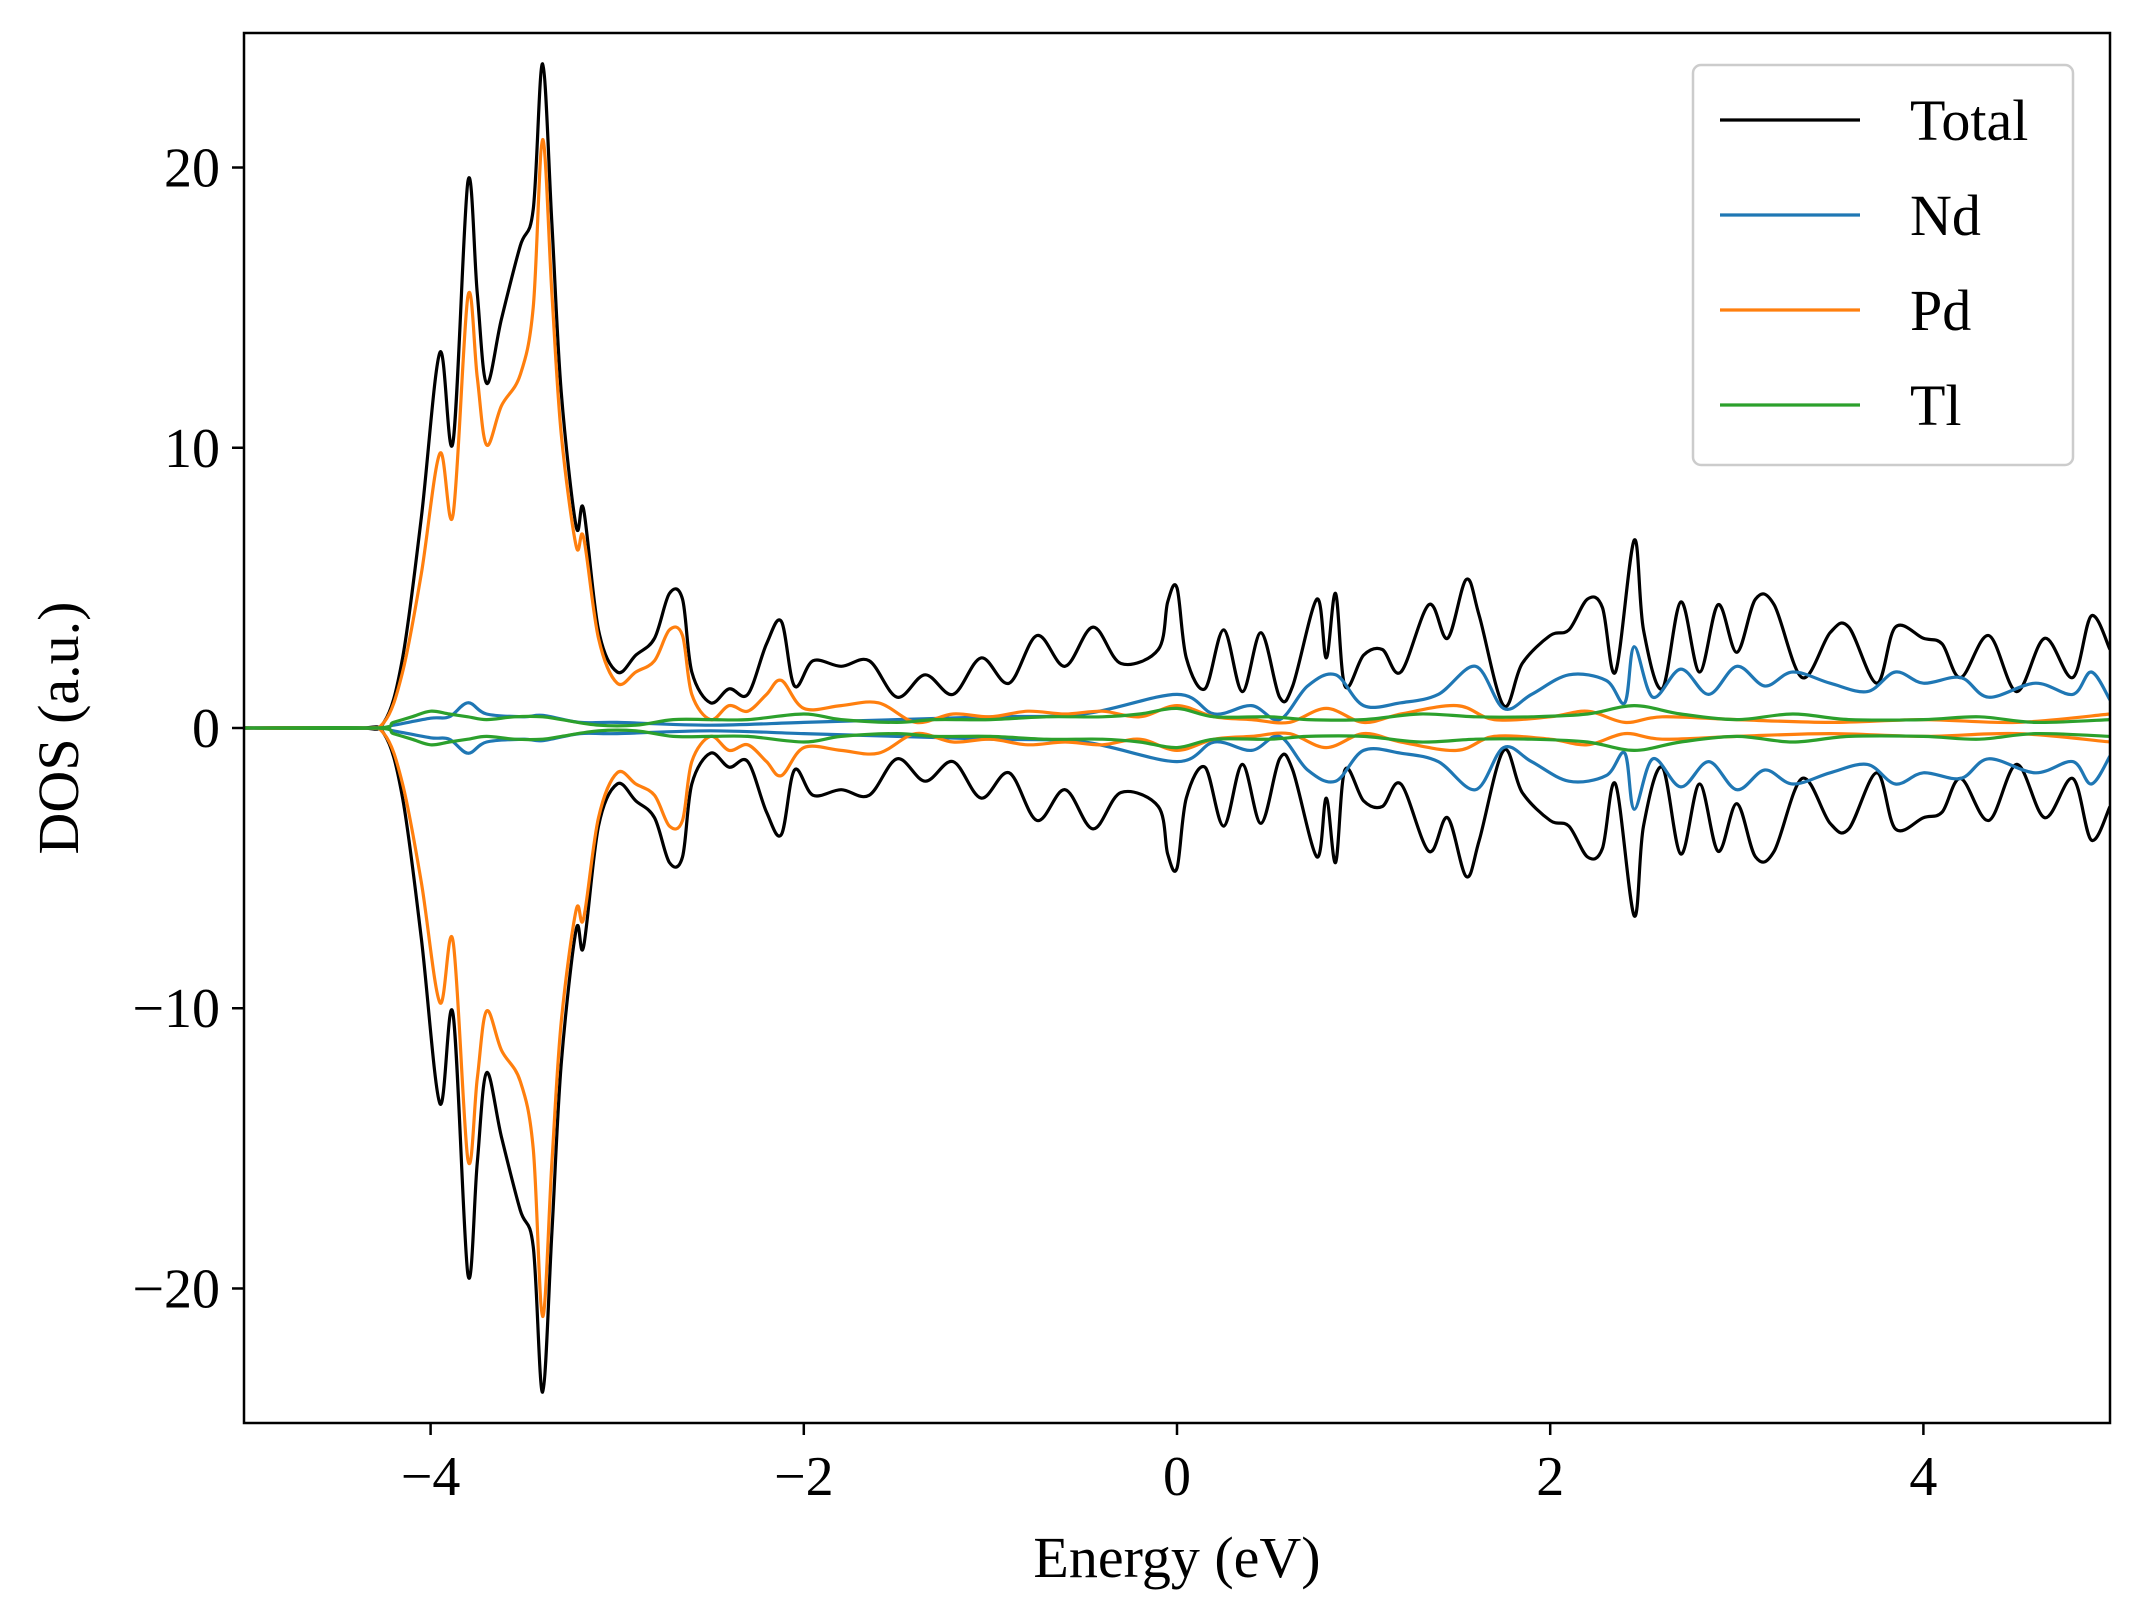  I want to click on legend-label-tl: Tl, so click(1936, 405).